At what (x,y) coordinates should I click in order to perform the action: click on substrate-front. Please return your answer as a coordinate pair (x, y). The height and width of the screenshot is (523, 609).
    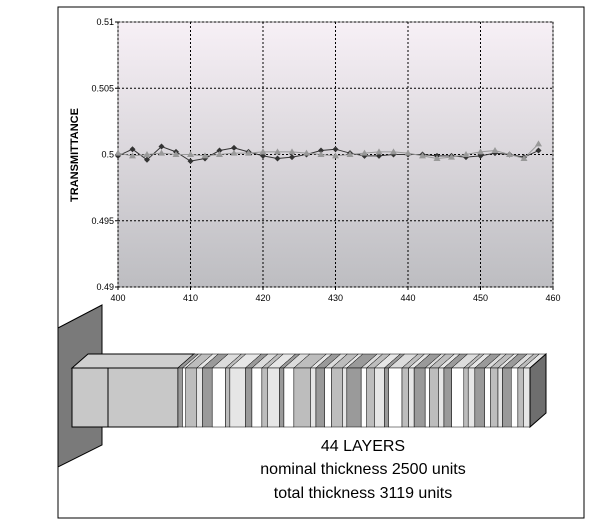
    Looking at the image, I should click on (125, 397).